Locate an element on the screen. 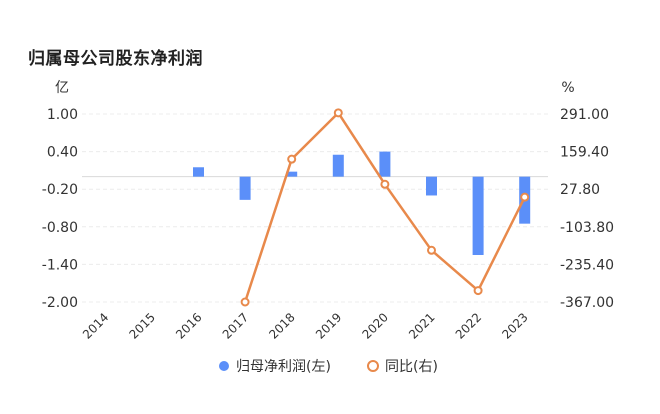 This screenshot has height=414, width=660. x-tick-label: 2023 is located at coordinates (514, 325).